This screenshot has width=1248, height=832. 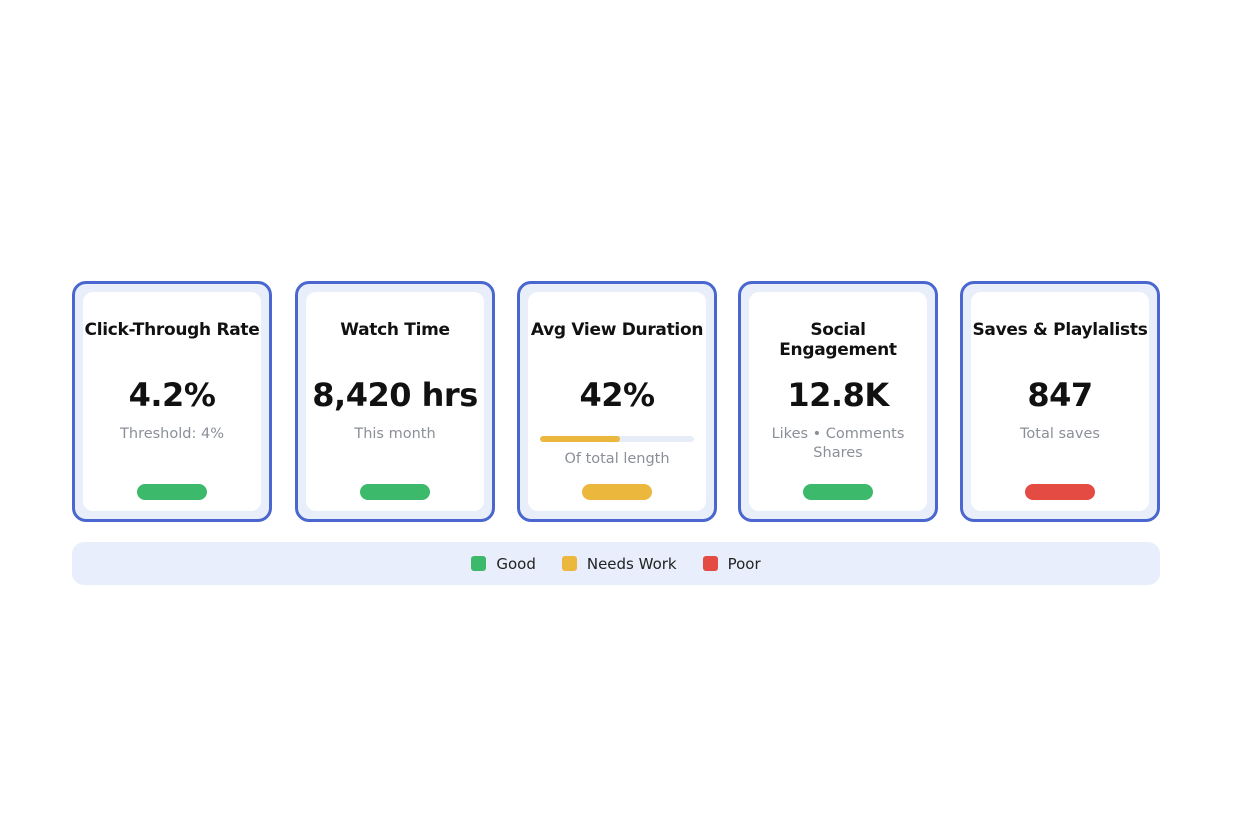 I want to click on card-body: Saves & Playlalists 847 Total saves, so click(x=1060, y=401).